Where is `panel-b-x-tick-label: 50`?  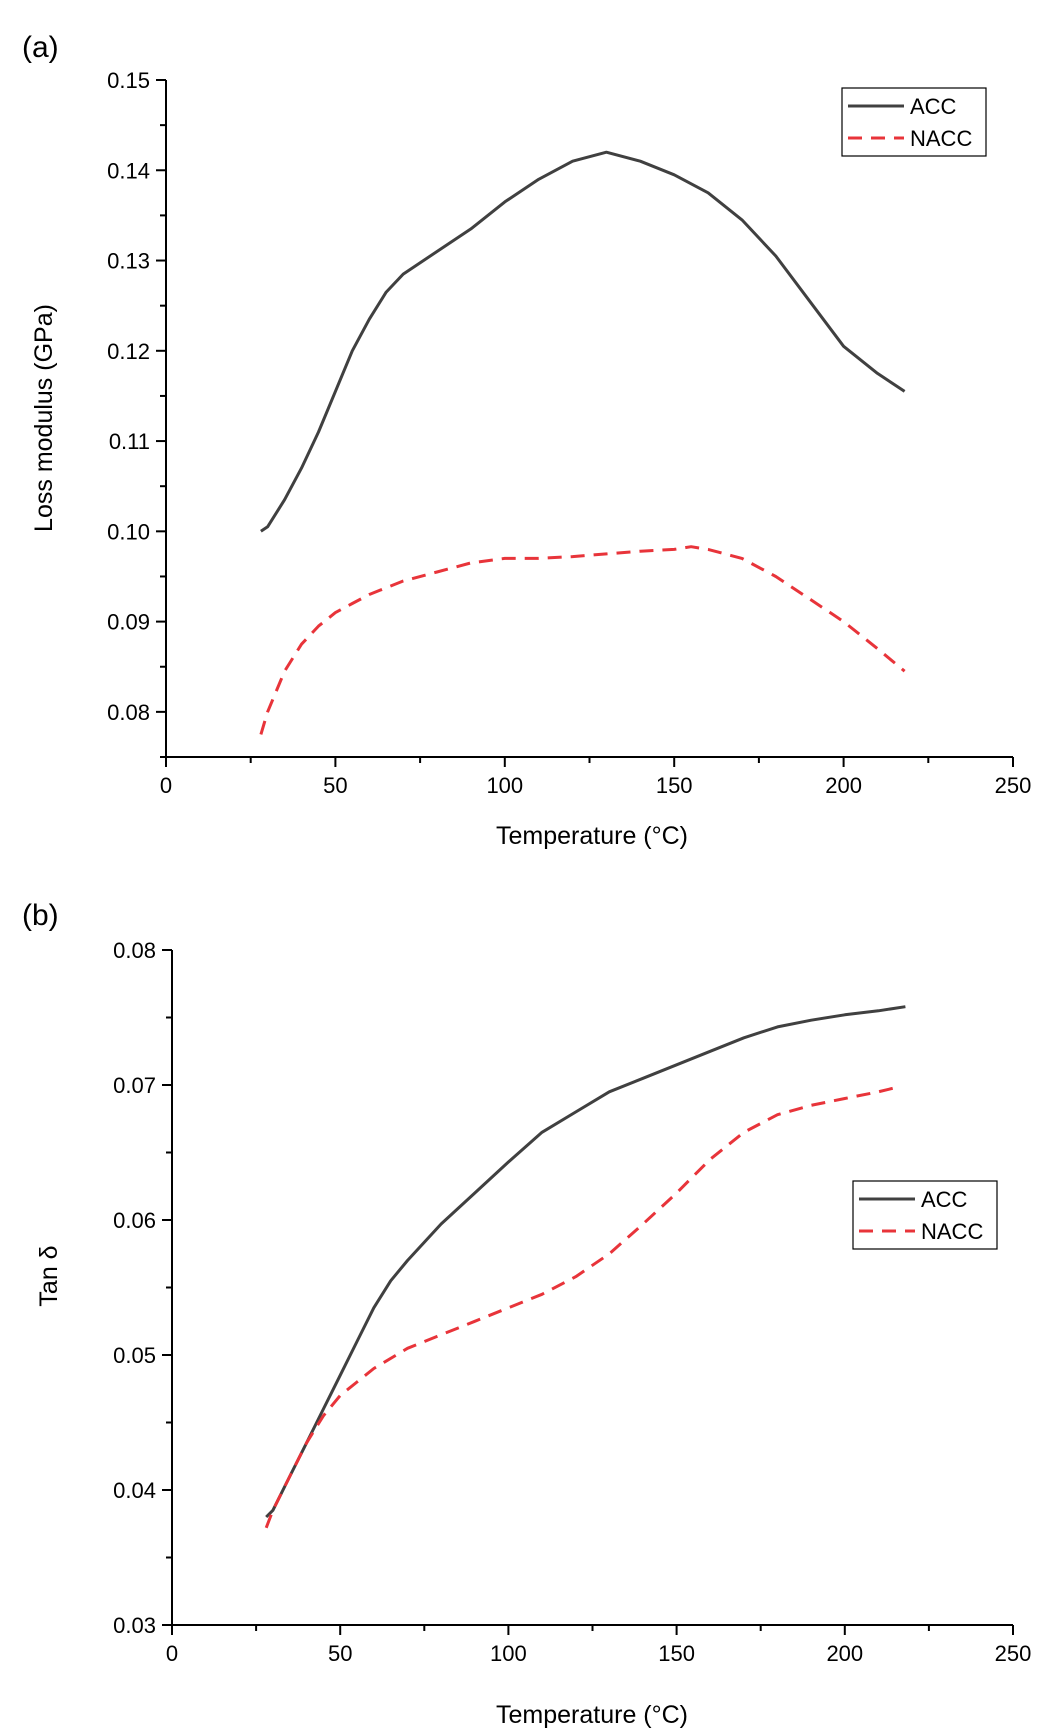
panel-b-x-tick-label: 50 is located at coordinates (340, 1653).